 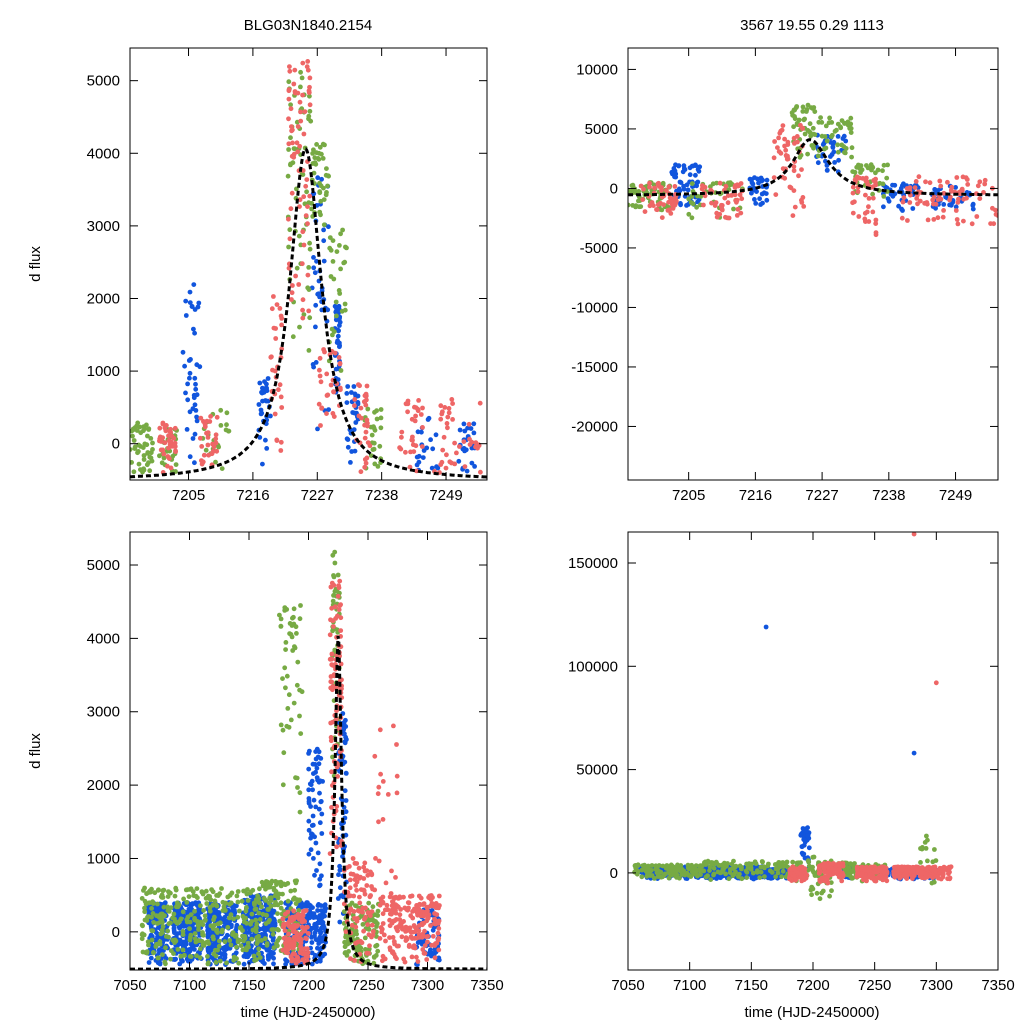 What do you see at coordinates (812, 25) in the screenshot?
I see `right-title: 3567 19.55 0.29 1113` at bounding box center [812, 25].